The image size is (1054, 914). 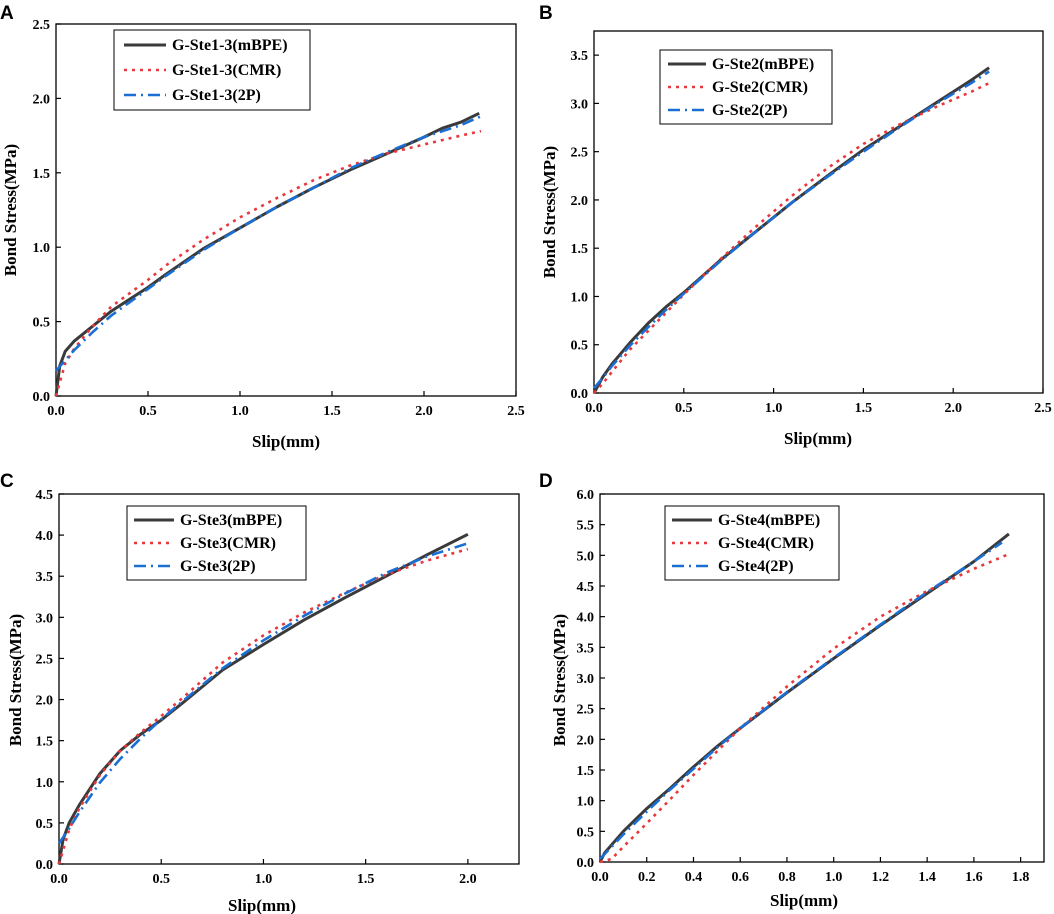 What do you see at coordinates (516, 411) in the screenshot?
I see `panel-a-x-tick-label: 2.5` at bounding box center [516, 411].